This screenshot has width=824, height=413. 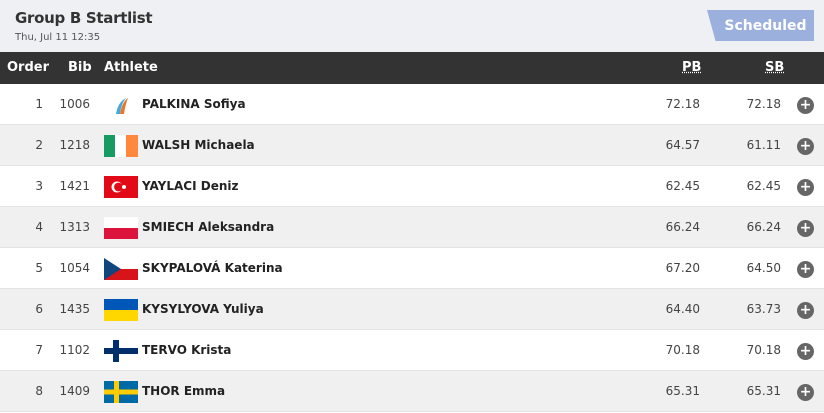 What do you see at coordinates (763, 104) in the screenshot?
I see `sb-cell: 72.18` at bounding box center [763, 104].